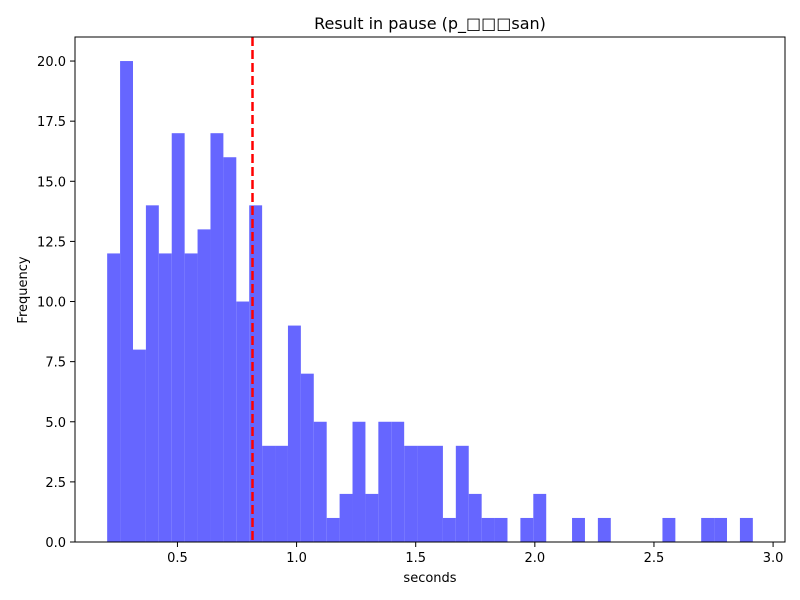 The image size is (800, 600). Describe the element at coordinates (654, 558) in the screenshot. I see `x-tick-label: 2.5` at that location.